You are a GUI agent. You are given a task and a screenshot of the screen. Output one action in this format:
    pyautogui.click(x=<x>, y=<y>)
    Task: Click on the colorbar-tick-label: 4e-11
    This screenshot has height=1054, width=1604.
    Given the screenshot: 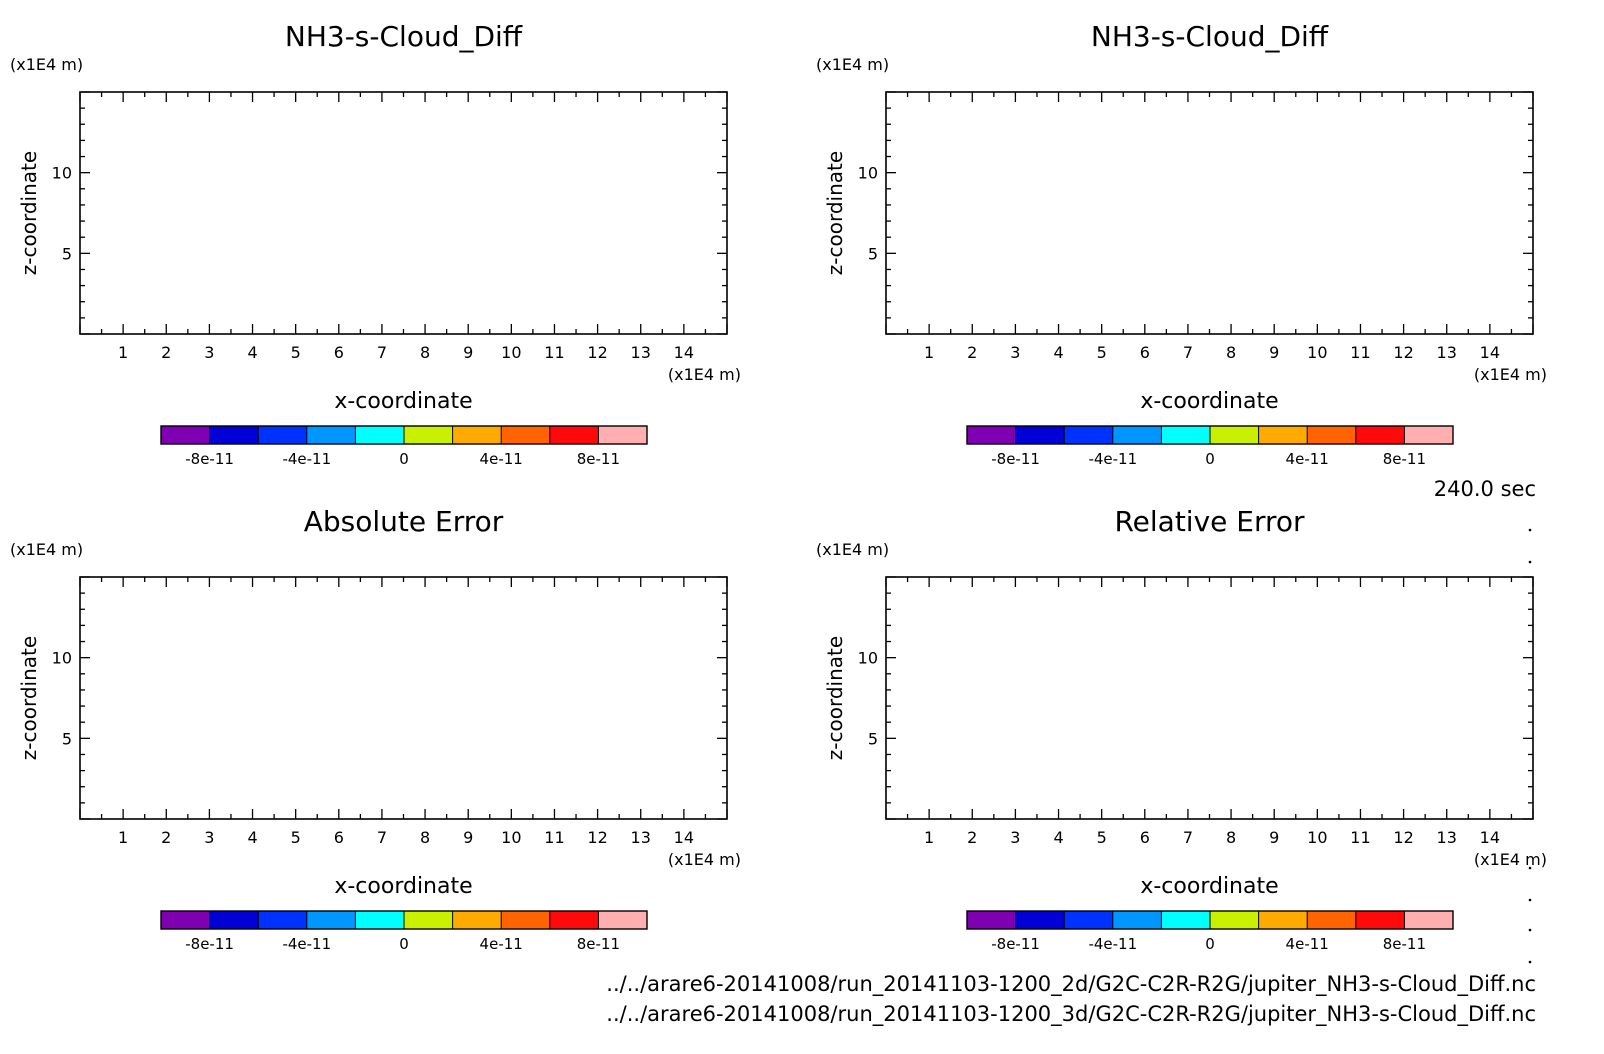 What is the action you would take?
    pyautogui.click(x=1307, y=944)
    